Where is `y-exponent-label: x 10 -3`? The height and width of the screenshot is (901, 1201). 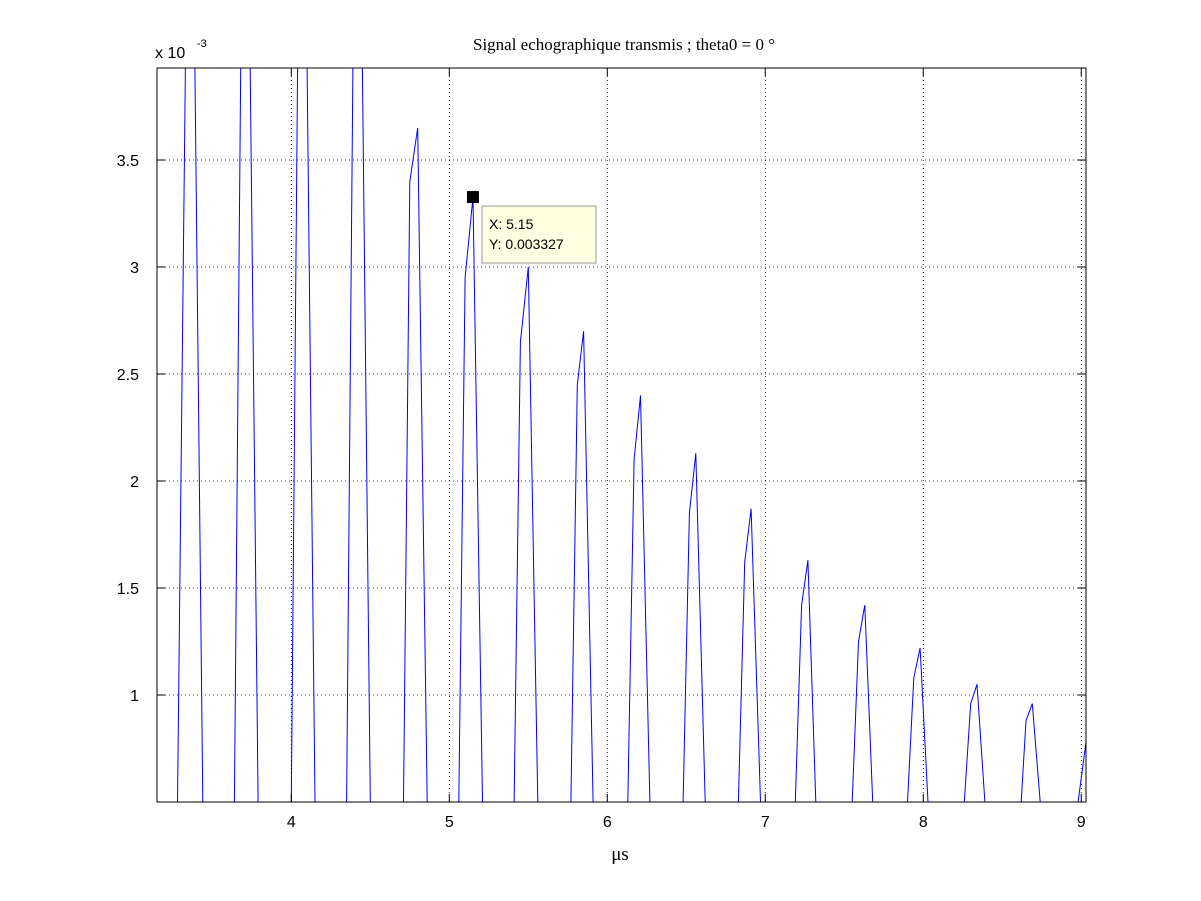
y-exponent-label: x 10 -3 is located at coordinates (181, 50).